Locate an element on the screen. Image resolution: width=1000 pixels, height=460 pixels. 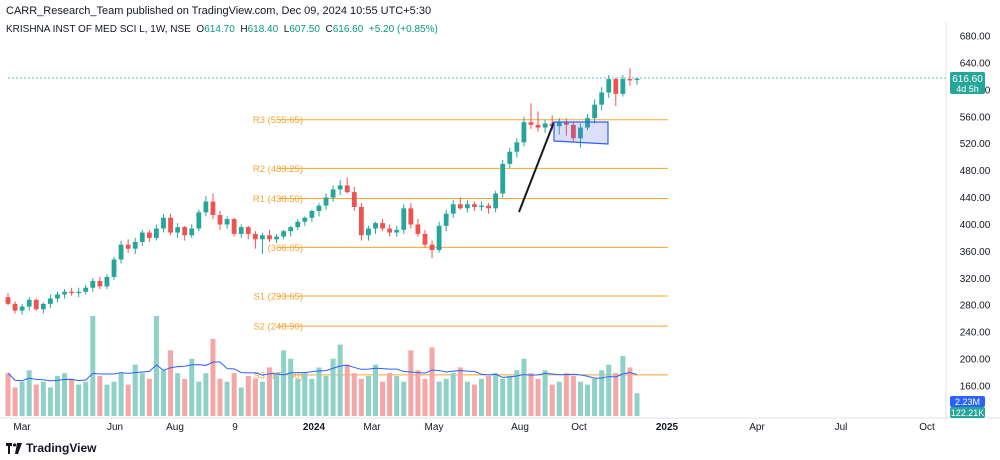
y-tick-label: 200.00 is located at coordinates (975, 360).